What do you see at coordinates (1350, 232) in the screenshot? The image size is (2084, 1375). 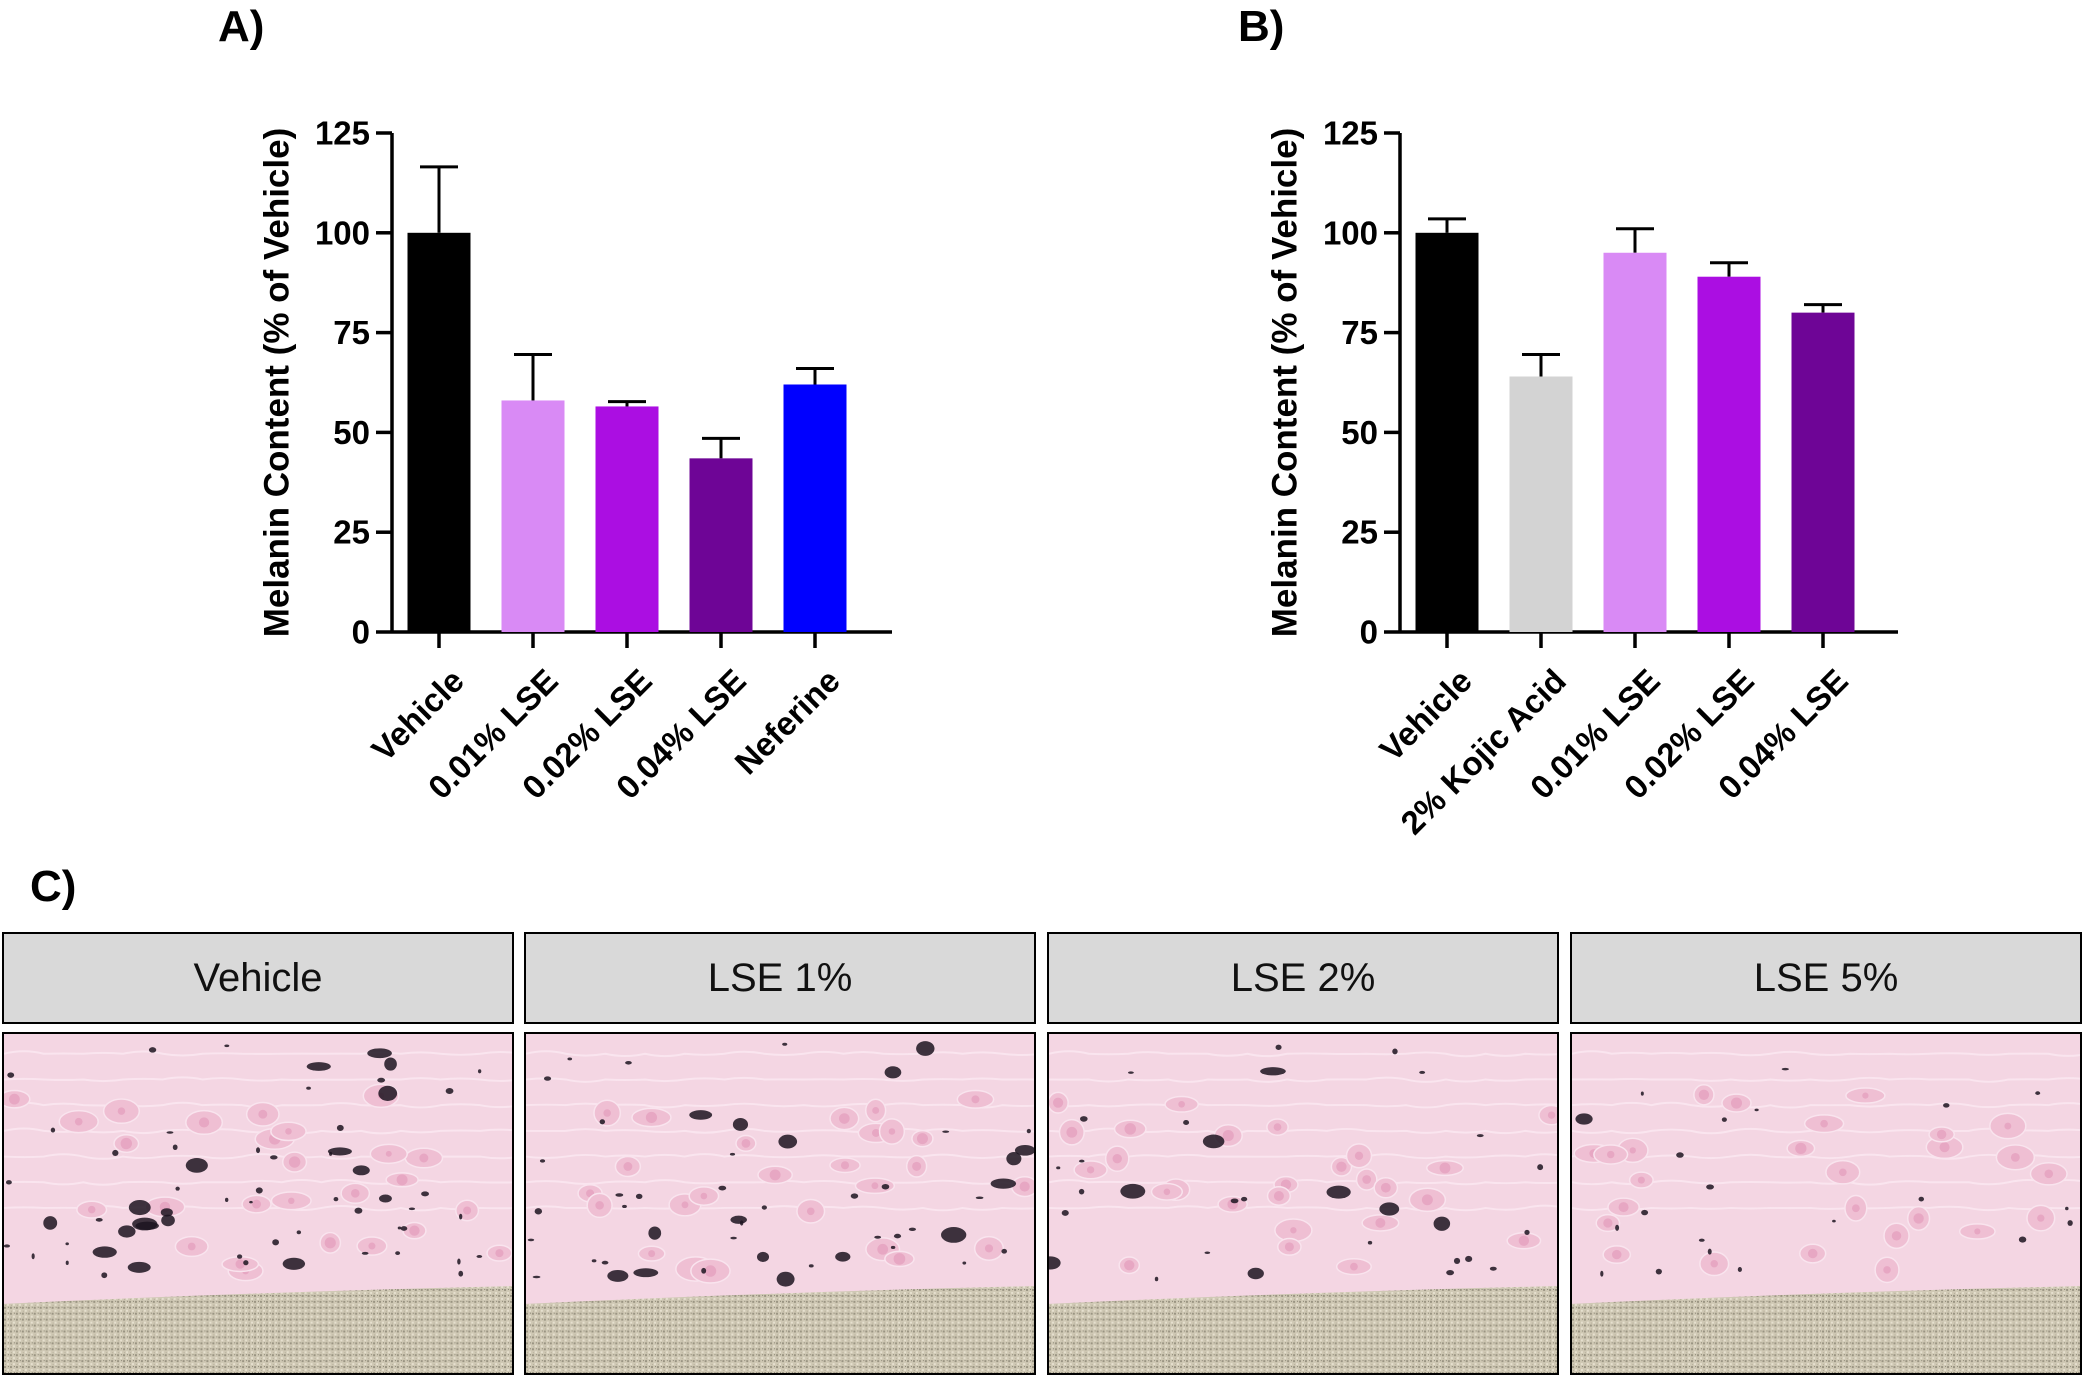 I see `y-tick-label: 100` at bounding box center [1350, 232].